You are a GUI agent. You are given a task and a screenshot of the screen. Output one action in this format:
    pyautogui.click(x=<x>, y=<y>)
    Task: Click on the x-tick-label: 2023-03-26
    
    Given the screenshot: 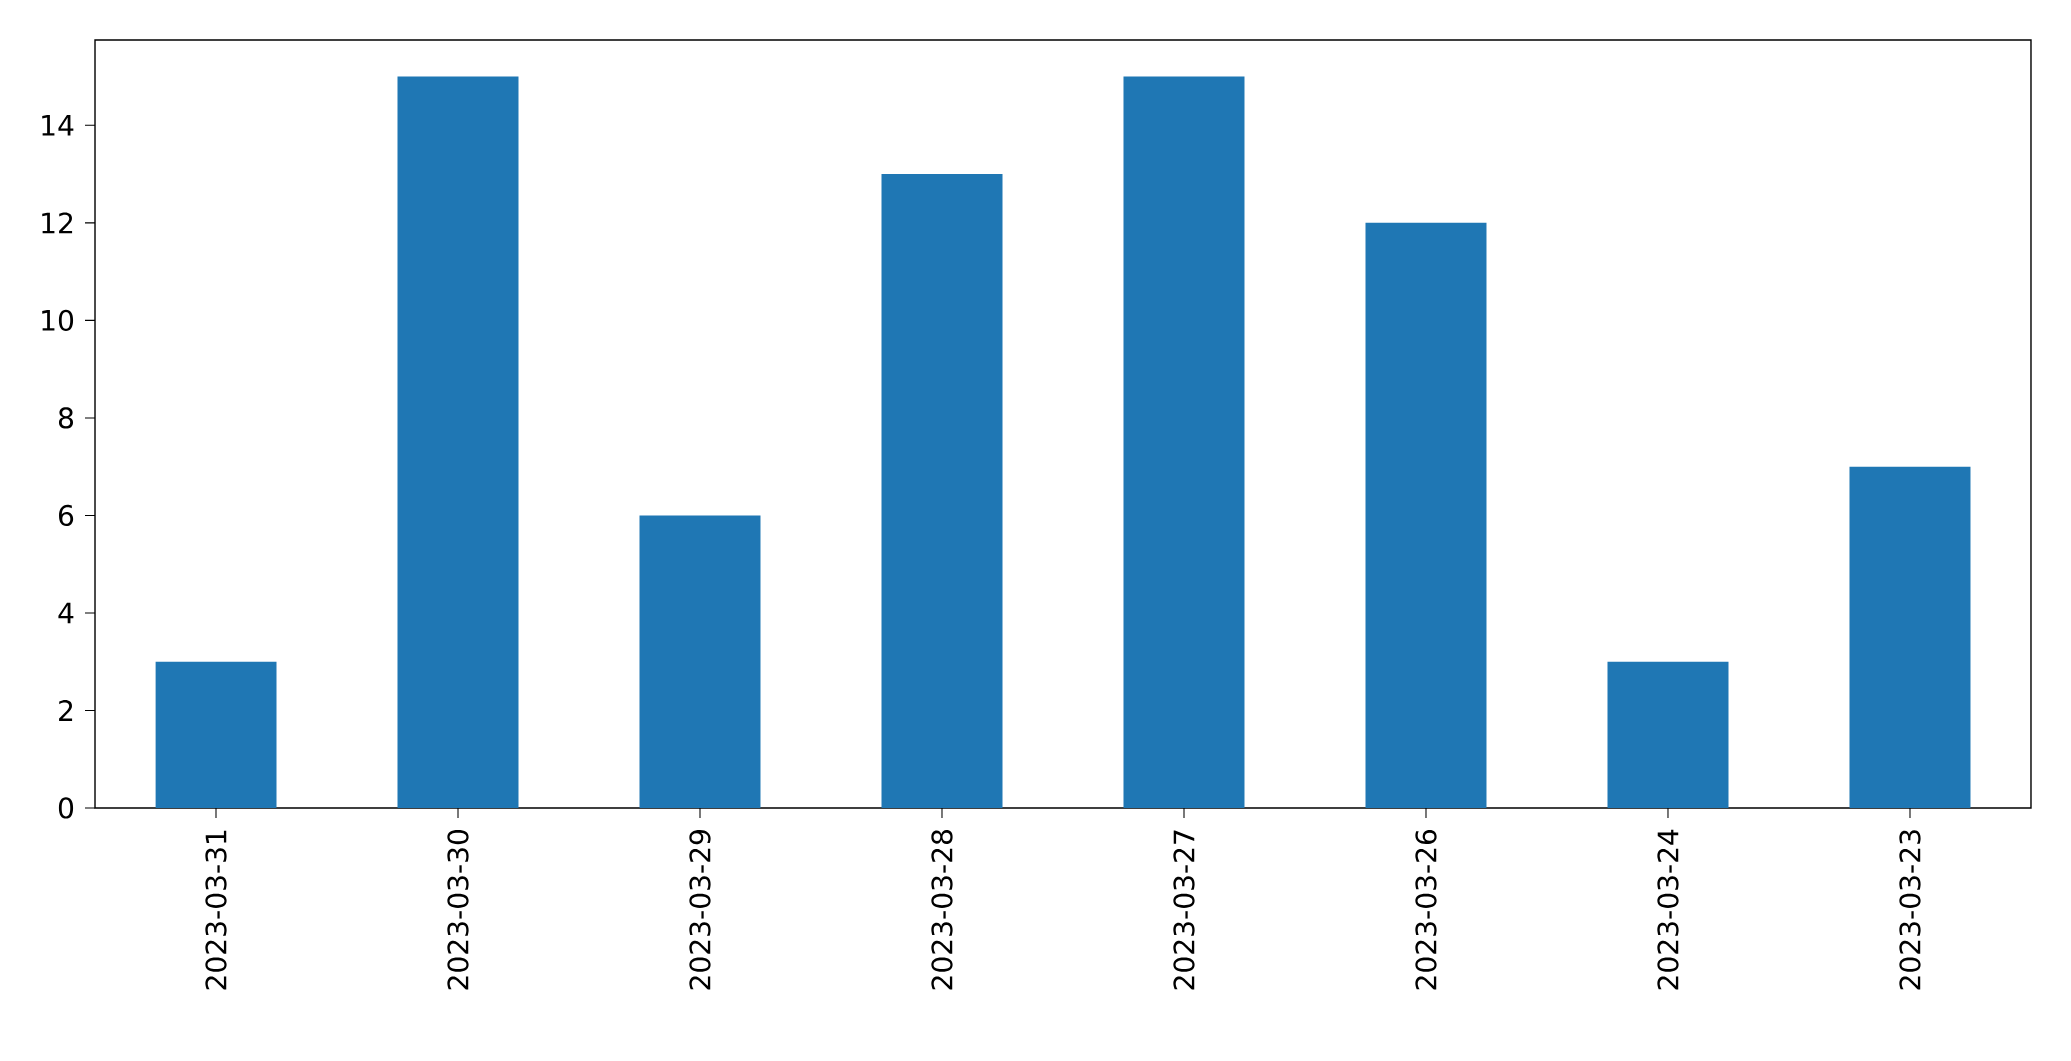 What is the action you would take?
    pyautogui.click(x=1426, y=909)
    